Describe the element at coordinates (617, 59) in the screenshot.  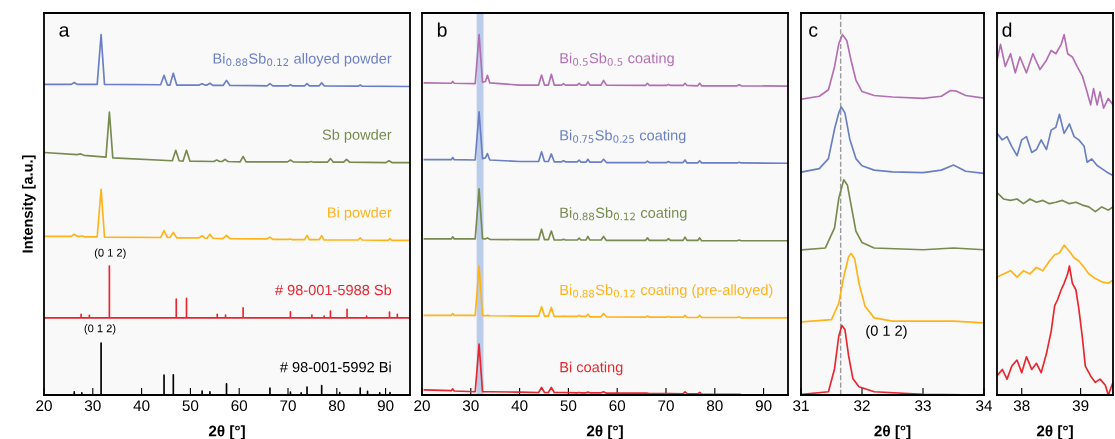
I see `series-label: Bi$_{0.5}$Sb$_{0.5}$ coating` at that location.